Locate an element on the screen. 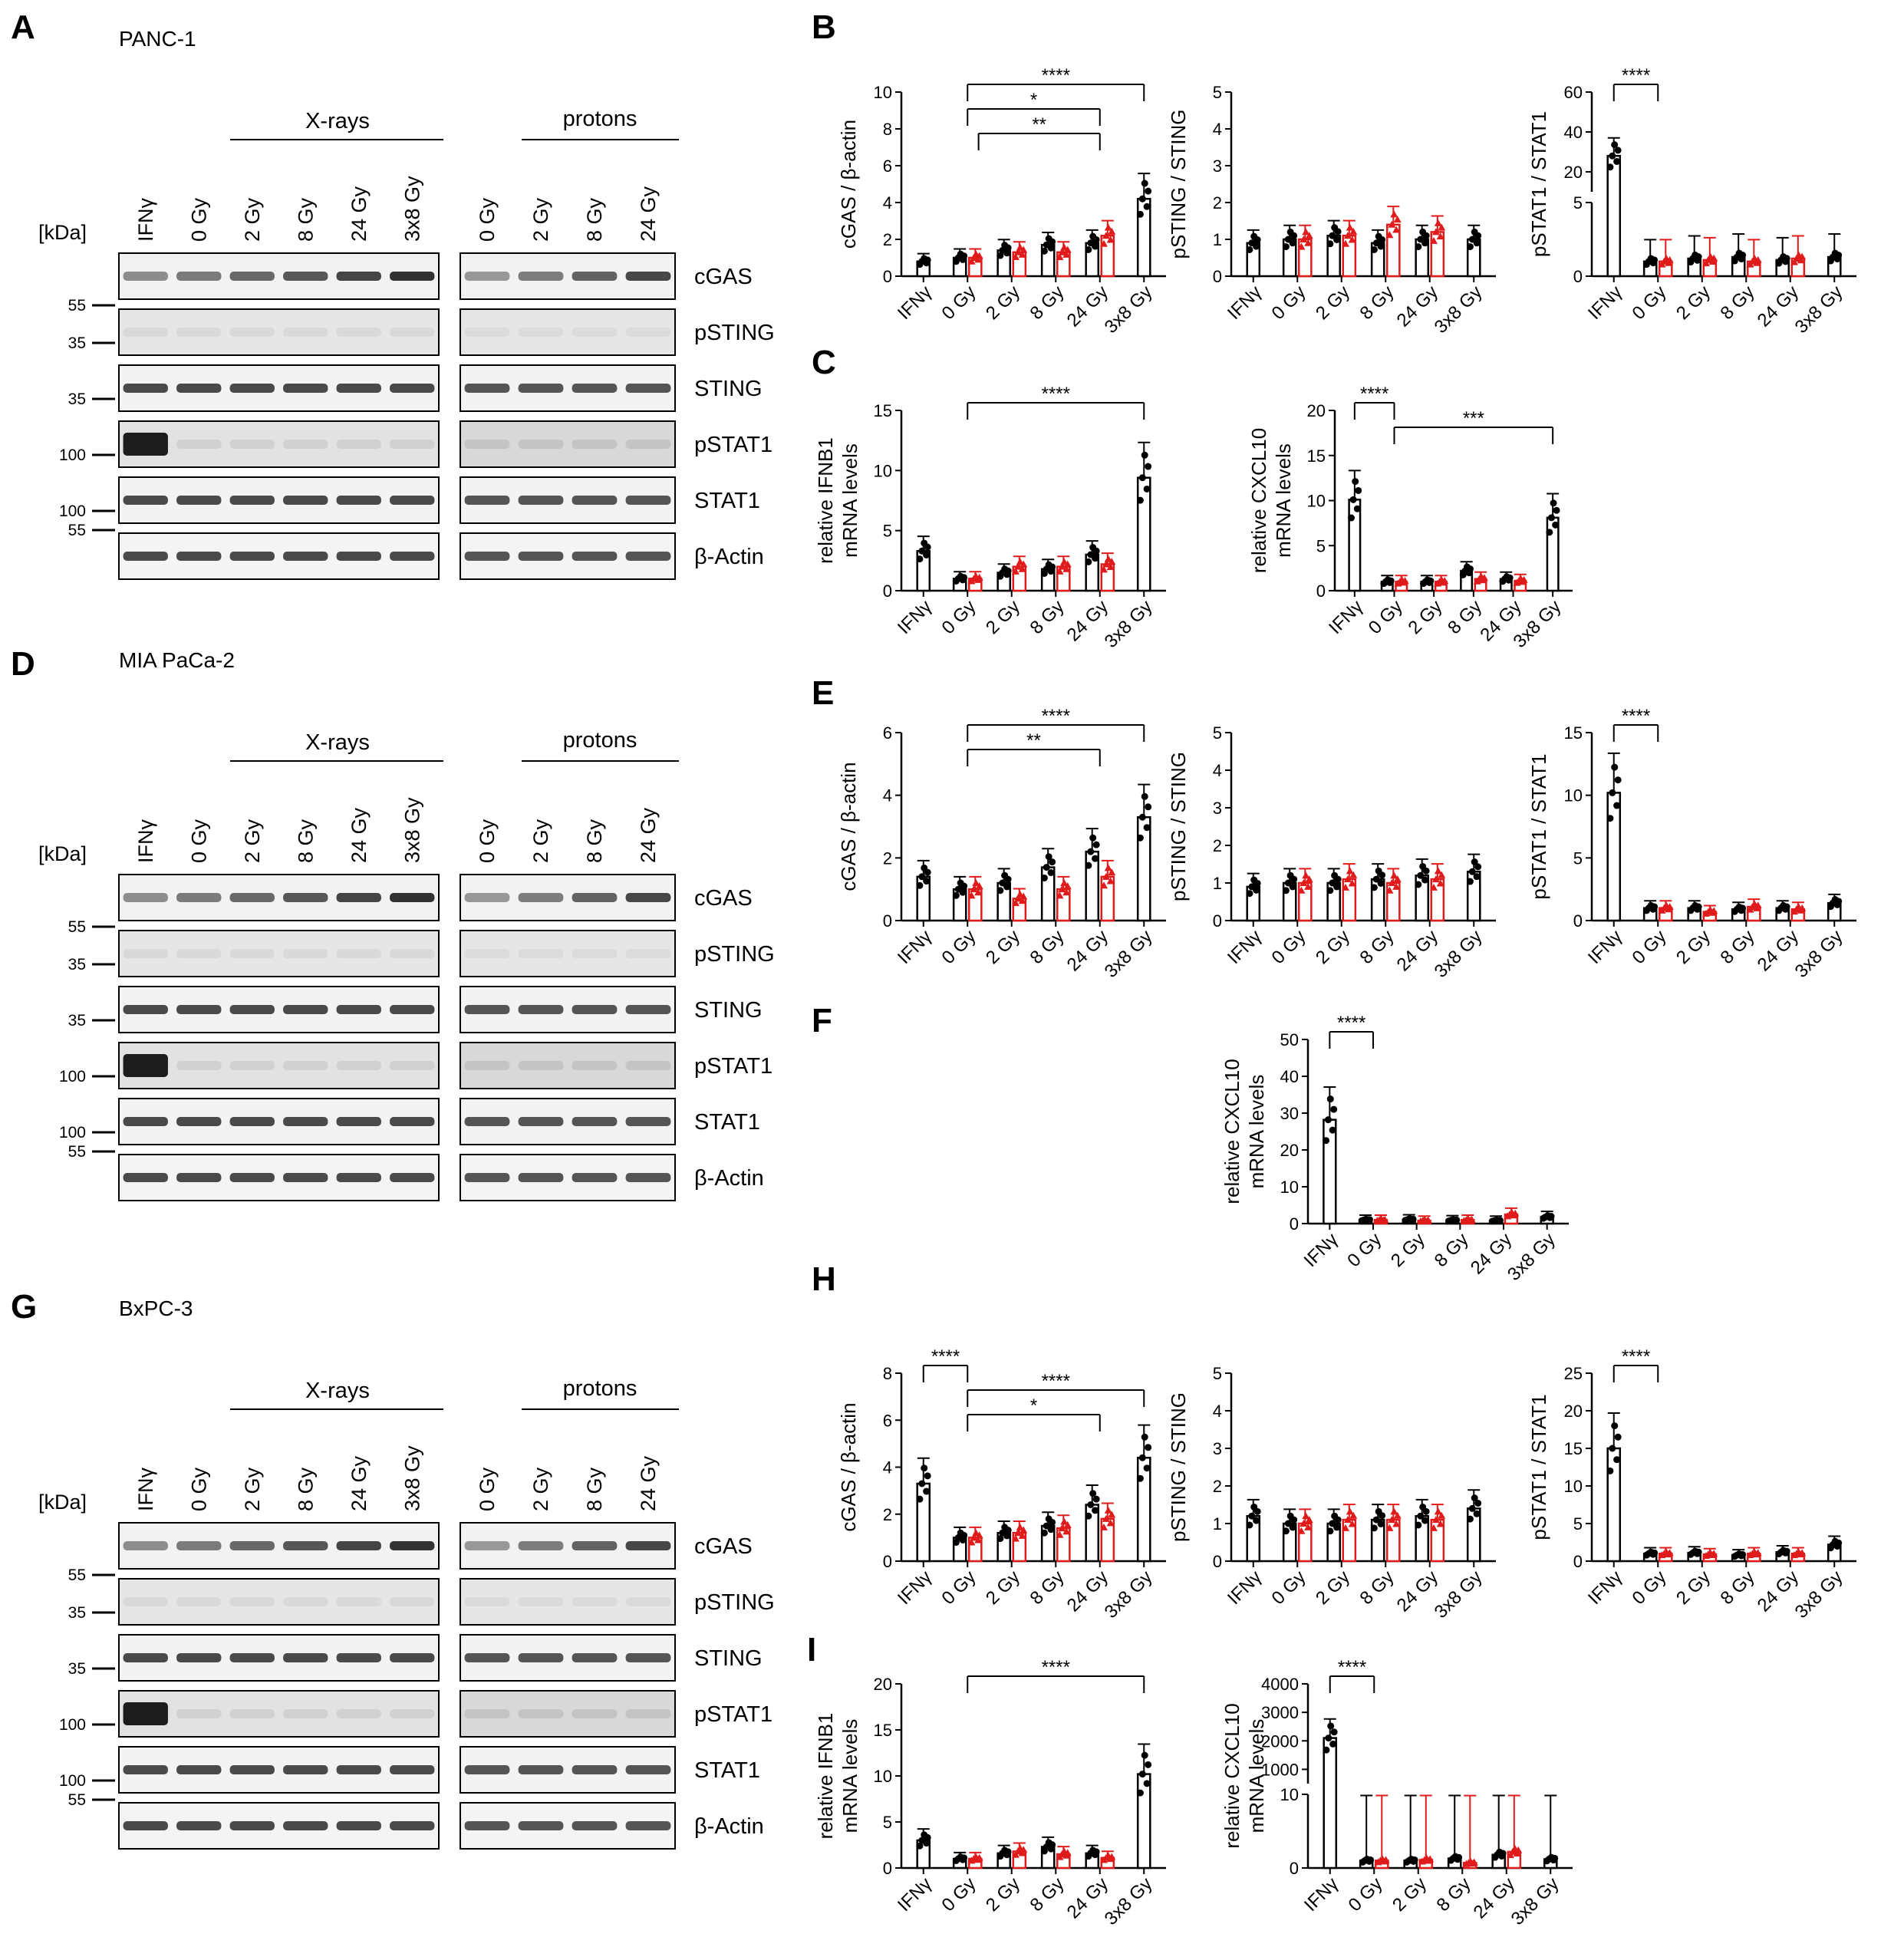  kda-marker: 55 is located at coordinates (77, 1800).